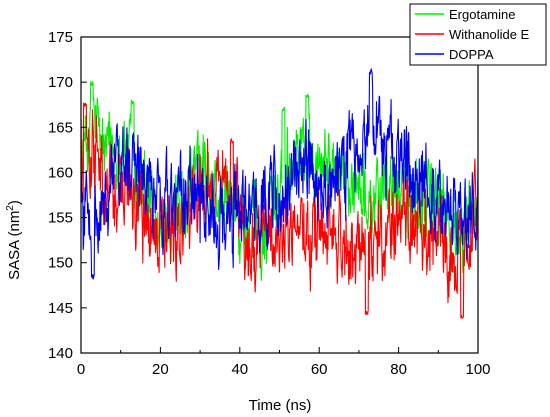 This screenshot has height=417, width=550. I want to click on y-axis-title-close: ), so click(14, 202).